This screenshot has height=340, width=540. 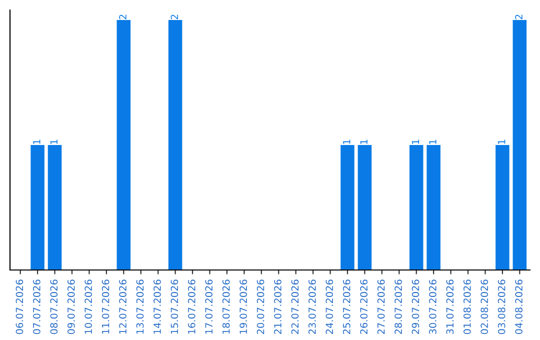 I want to click on x-tick-label: 26.07.2026, so click(x=364, y=307).